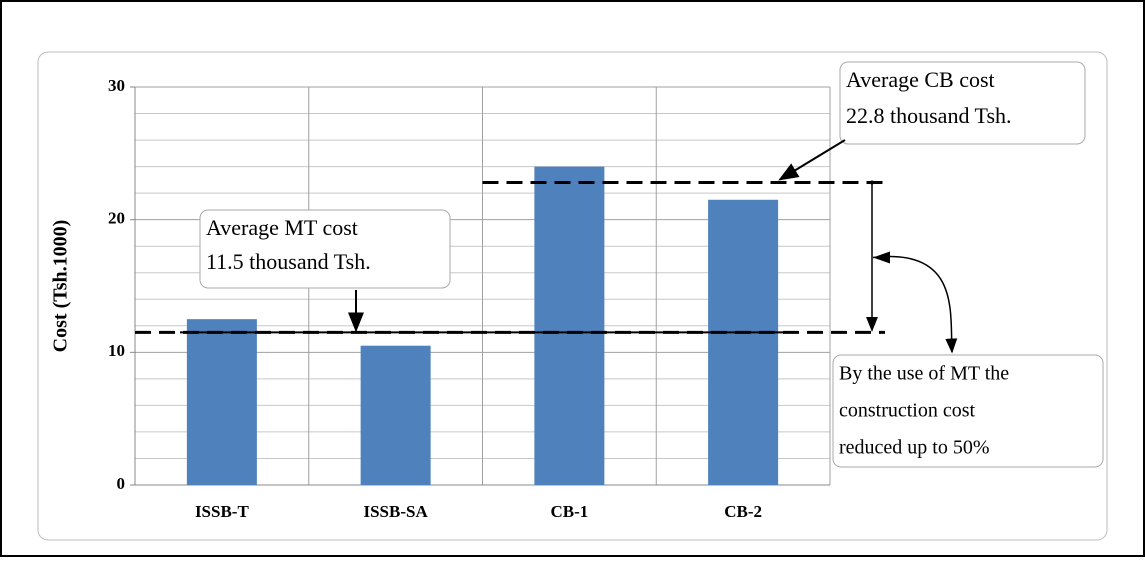 The height and width of the screenshot is (562, 1145). I want to click on saving-annotation-text: construction cost, so click(907, 411).